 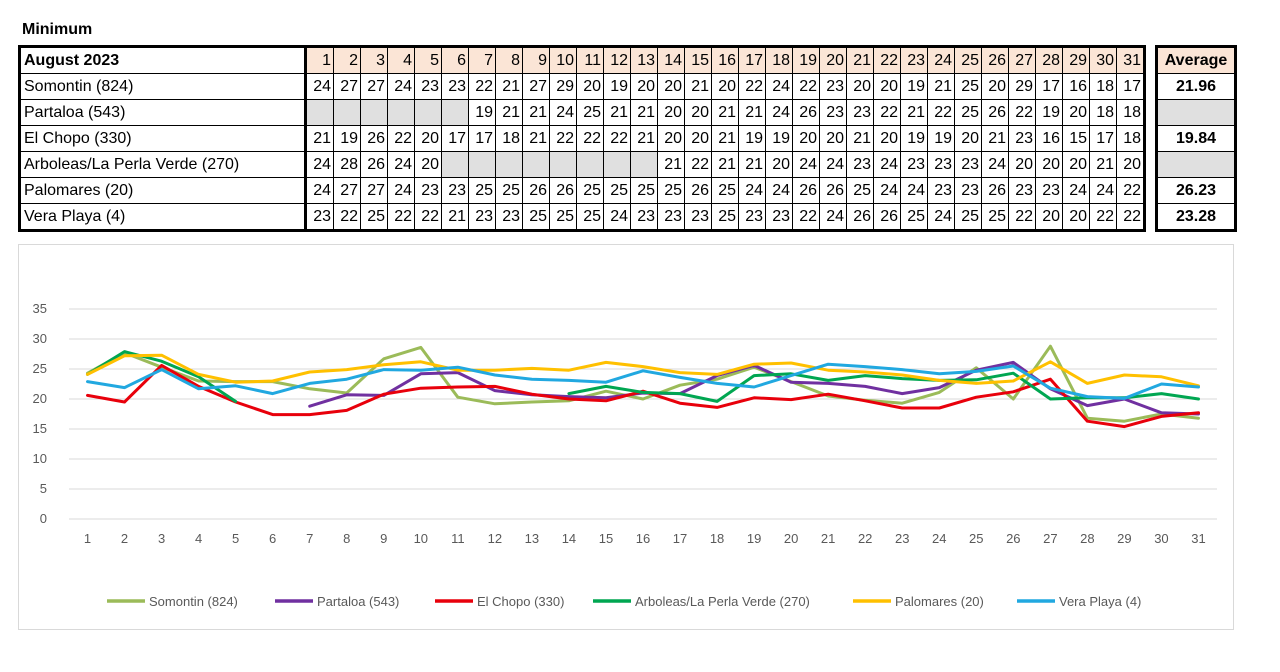 I want to click on x-tick-label: 28, so click(x=1087, y=538).